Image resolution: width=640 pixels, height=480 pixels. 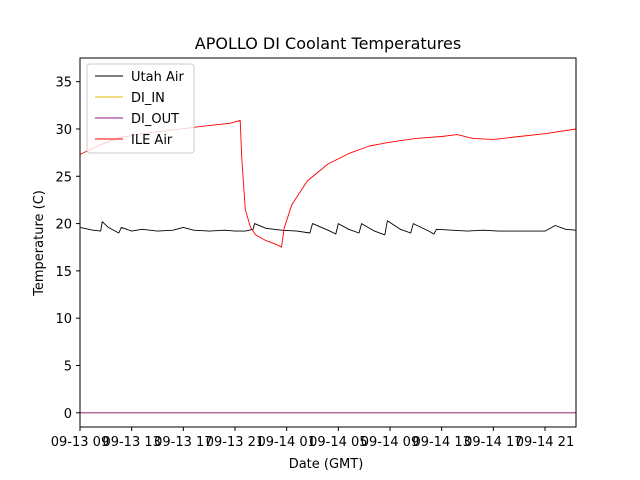 What do you see at coordinates (63, 225) in the screenshot?
I see `y-tick-label: 20` at bounding box center [63, 225].